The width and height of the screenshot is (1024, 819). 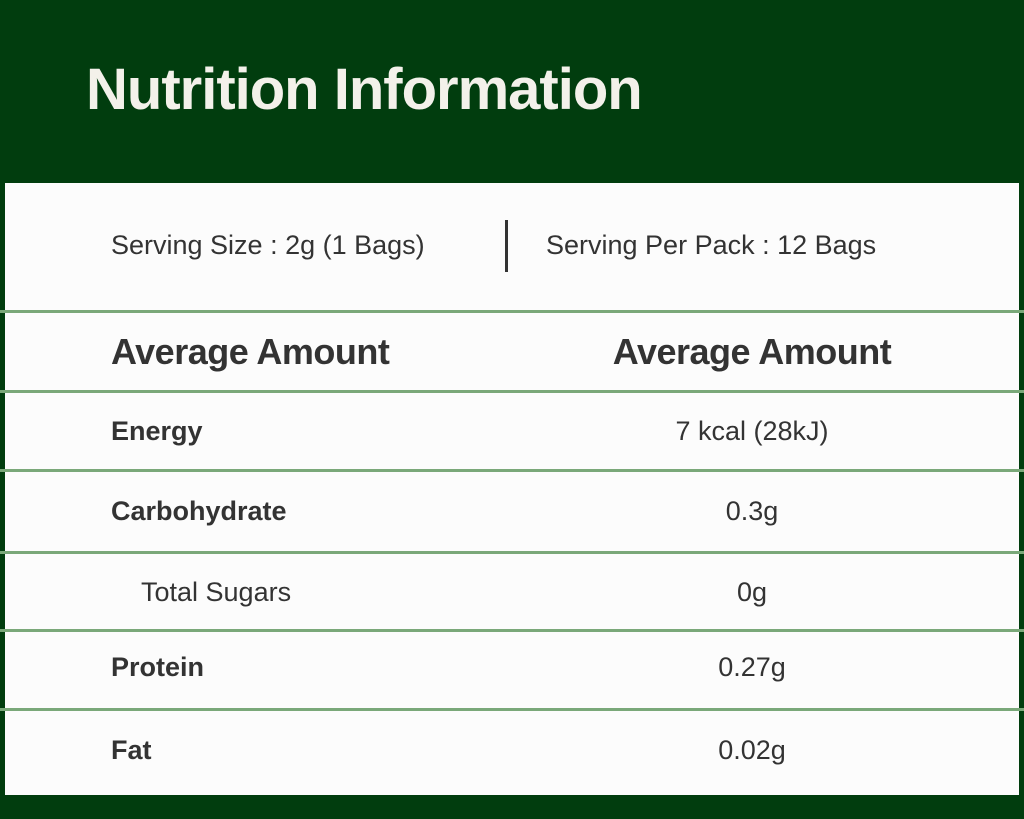 I want to click on row-value-energy: 7 kcal (28kJ), so click(x=752, y=431).